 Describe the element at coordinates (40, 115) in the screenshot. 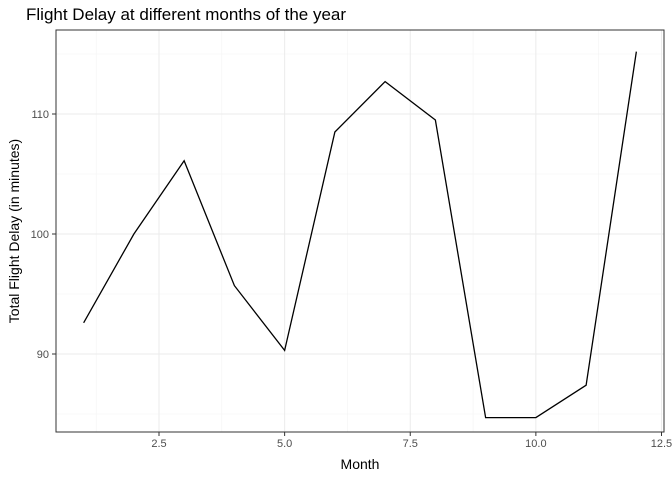

I see `y-tick-label-2: 110` at that location.